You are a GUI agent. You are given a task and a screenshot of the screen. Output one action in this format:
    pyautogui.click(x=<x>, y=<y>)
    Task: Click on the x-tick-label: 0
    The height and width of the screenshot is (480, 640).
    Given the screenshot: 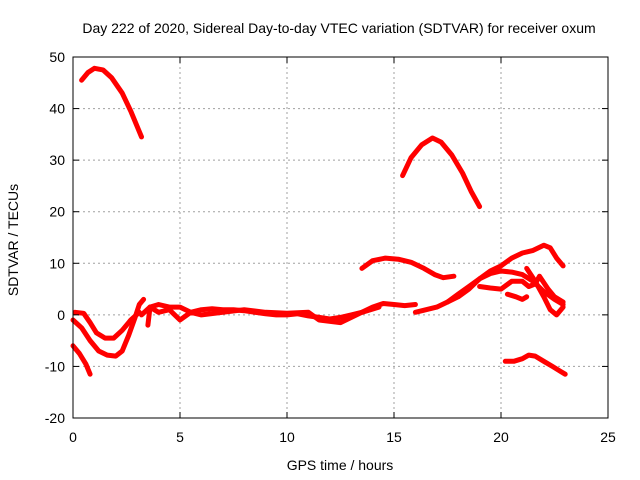 What is the action you would take?
    pyautogui.click(x=73, y=437)
    